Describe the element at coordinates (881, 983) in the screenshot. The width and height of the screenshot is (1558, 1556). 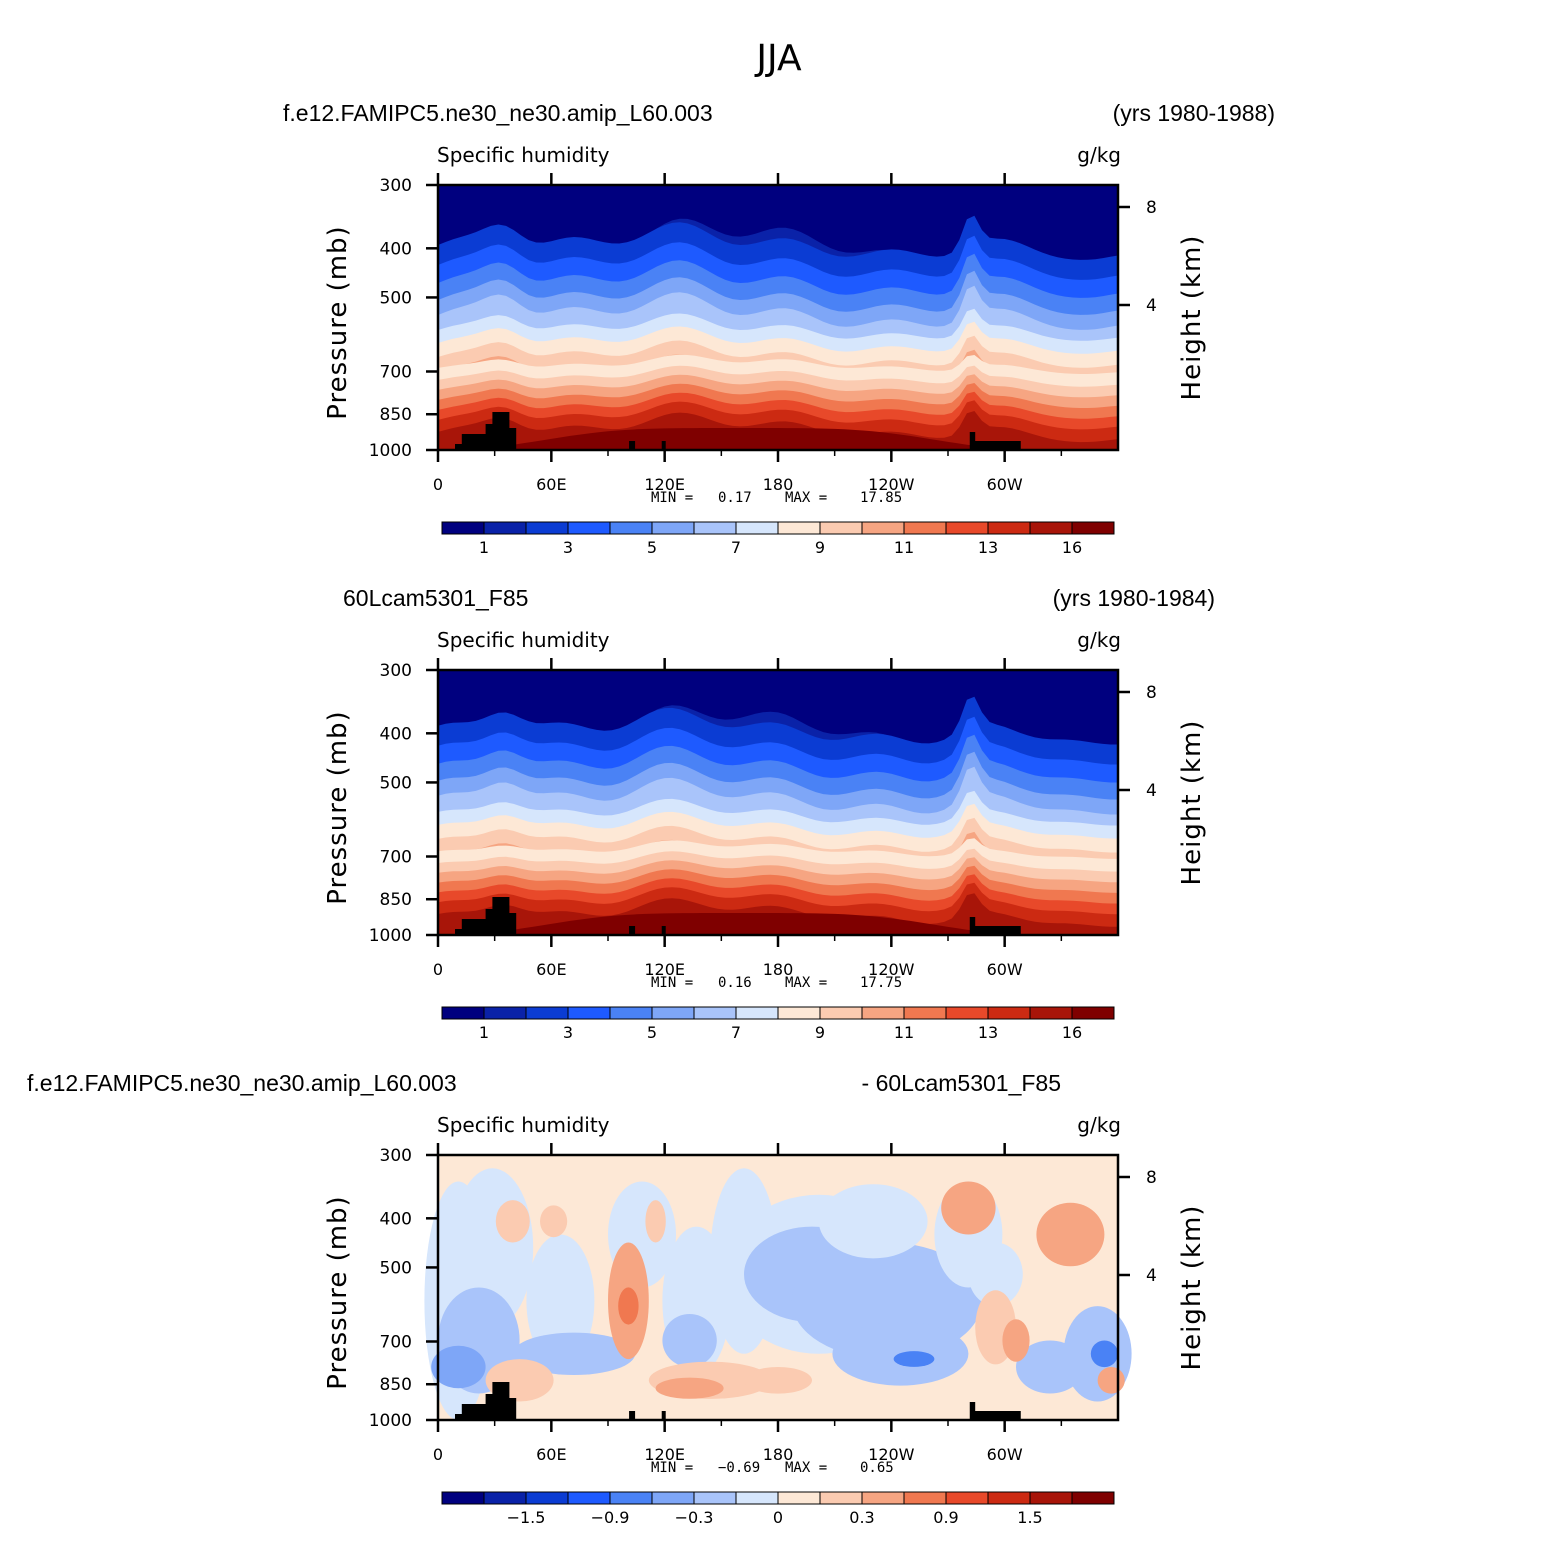
I see `max-value: 17.75` at that location.